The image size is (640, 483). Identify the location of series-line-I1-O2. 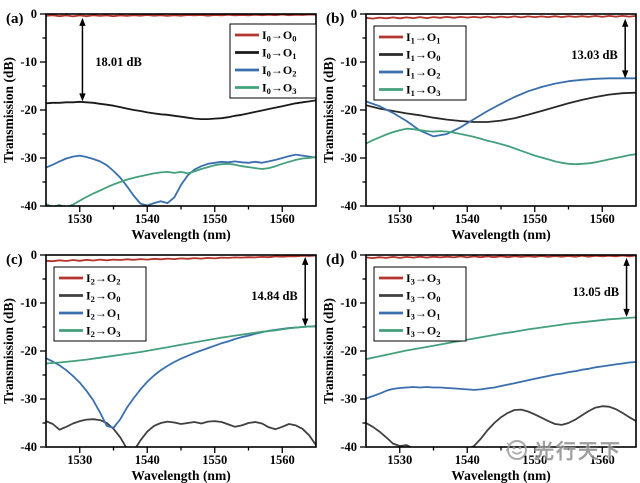
(501, 107).